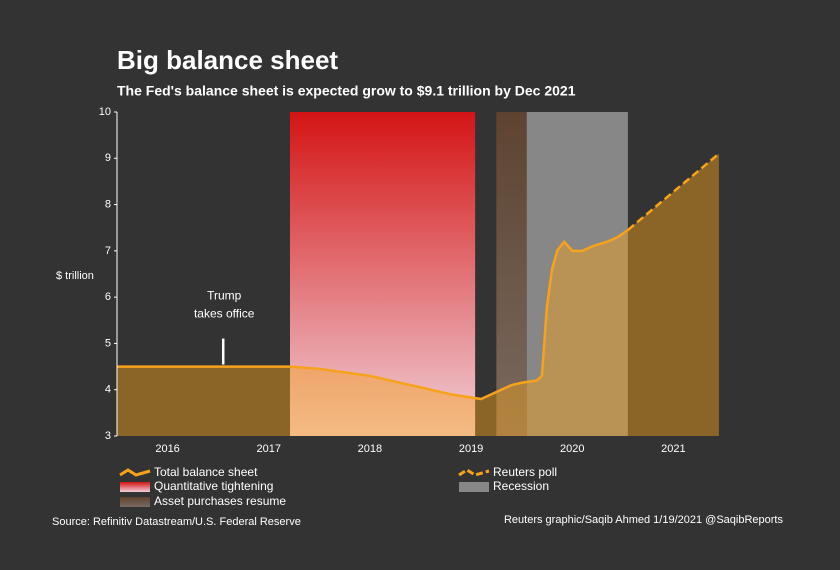 Image resolution: width=840 pixels, height=570 pixels. Describe the element at coordinates (108, 436) in the screenshot. I see `y-tick-label: 3` at that location.